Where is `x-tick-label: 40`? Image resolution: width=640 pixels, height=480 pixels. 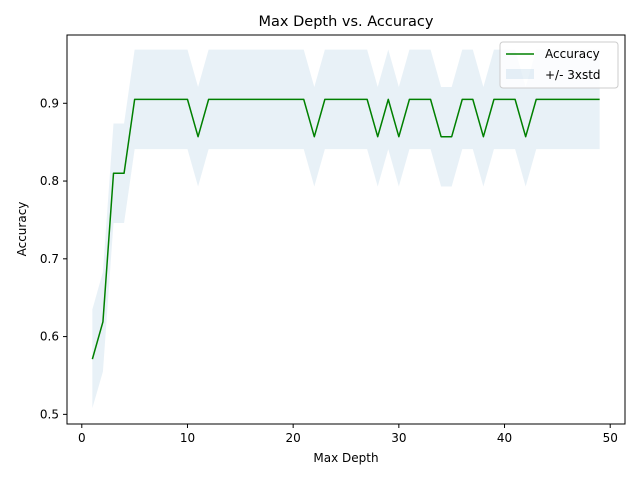
x-tick-label: 40 is located at coordinates (504, 438).